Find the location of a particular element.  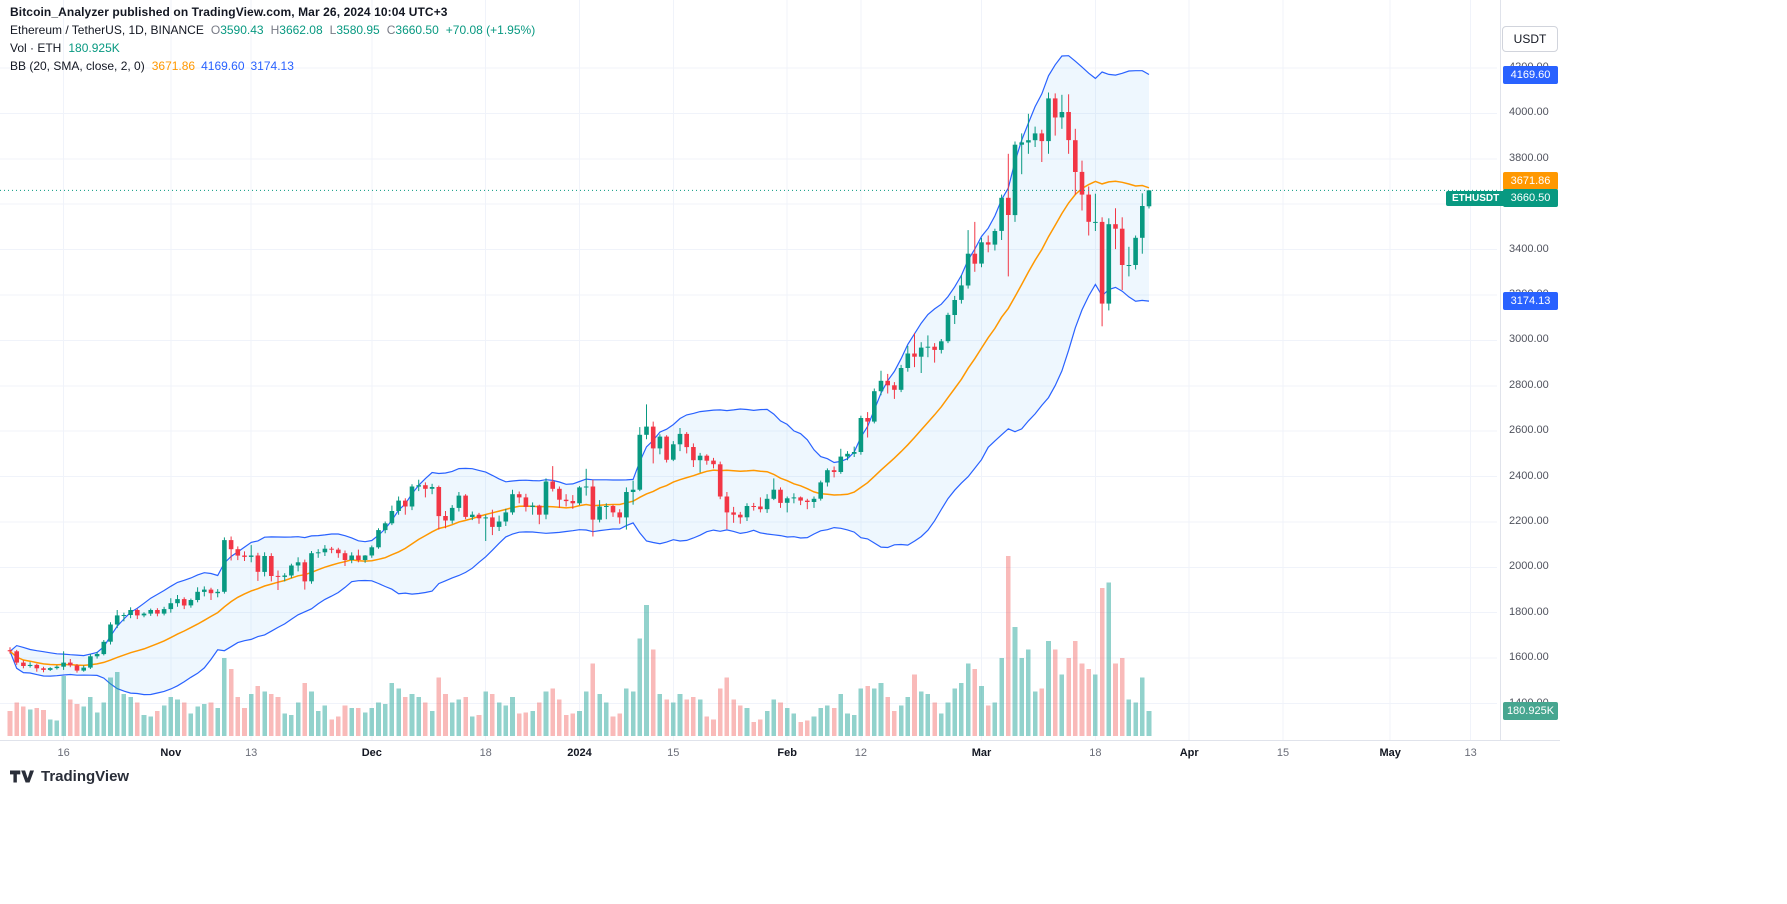

symbol-title: Ethereum / TetherUS, 1D, BINANCE is located at coordinates (107, 30).